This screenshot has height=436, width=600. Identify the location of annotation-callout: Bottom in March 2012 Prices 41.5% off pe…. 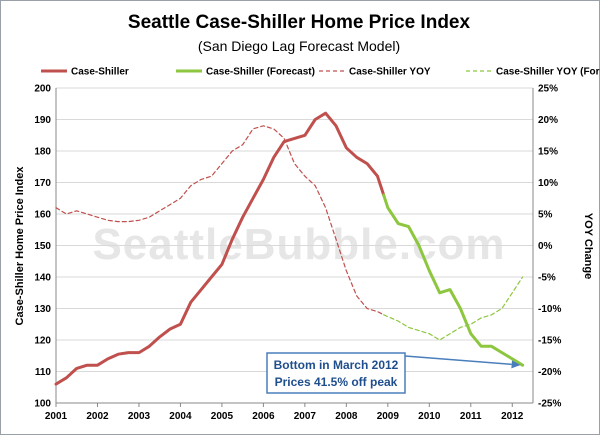
(393, 373).